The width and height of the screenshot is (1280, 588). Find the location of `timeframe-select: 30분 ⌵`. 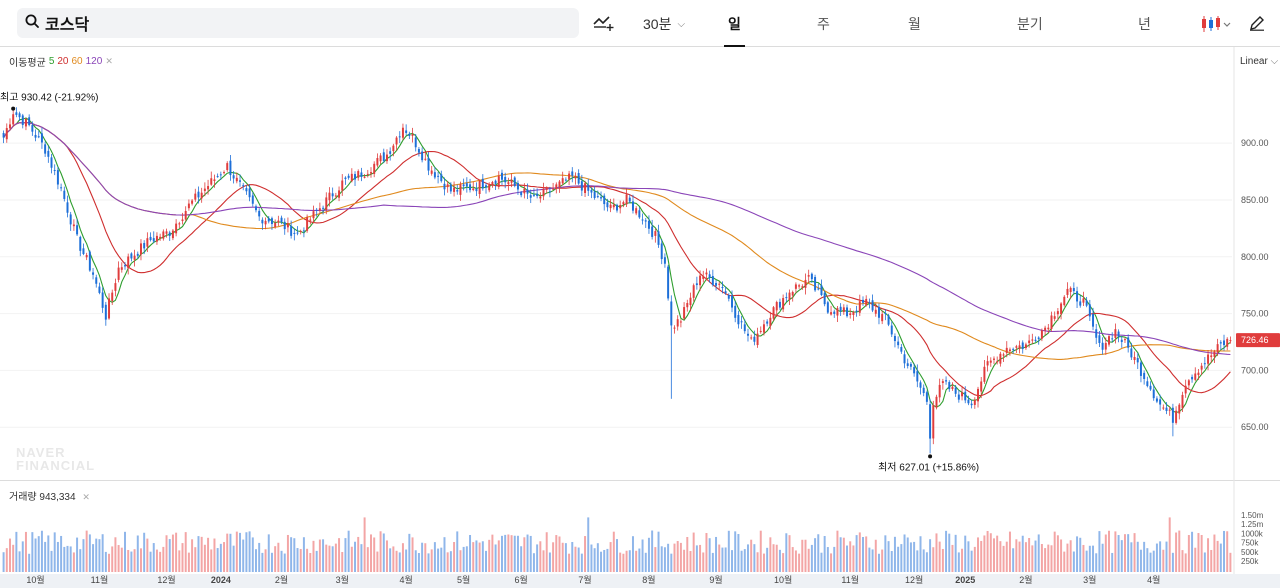

timeframe-select: 30분 ⌵ is located at coordinates (664, 24).